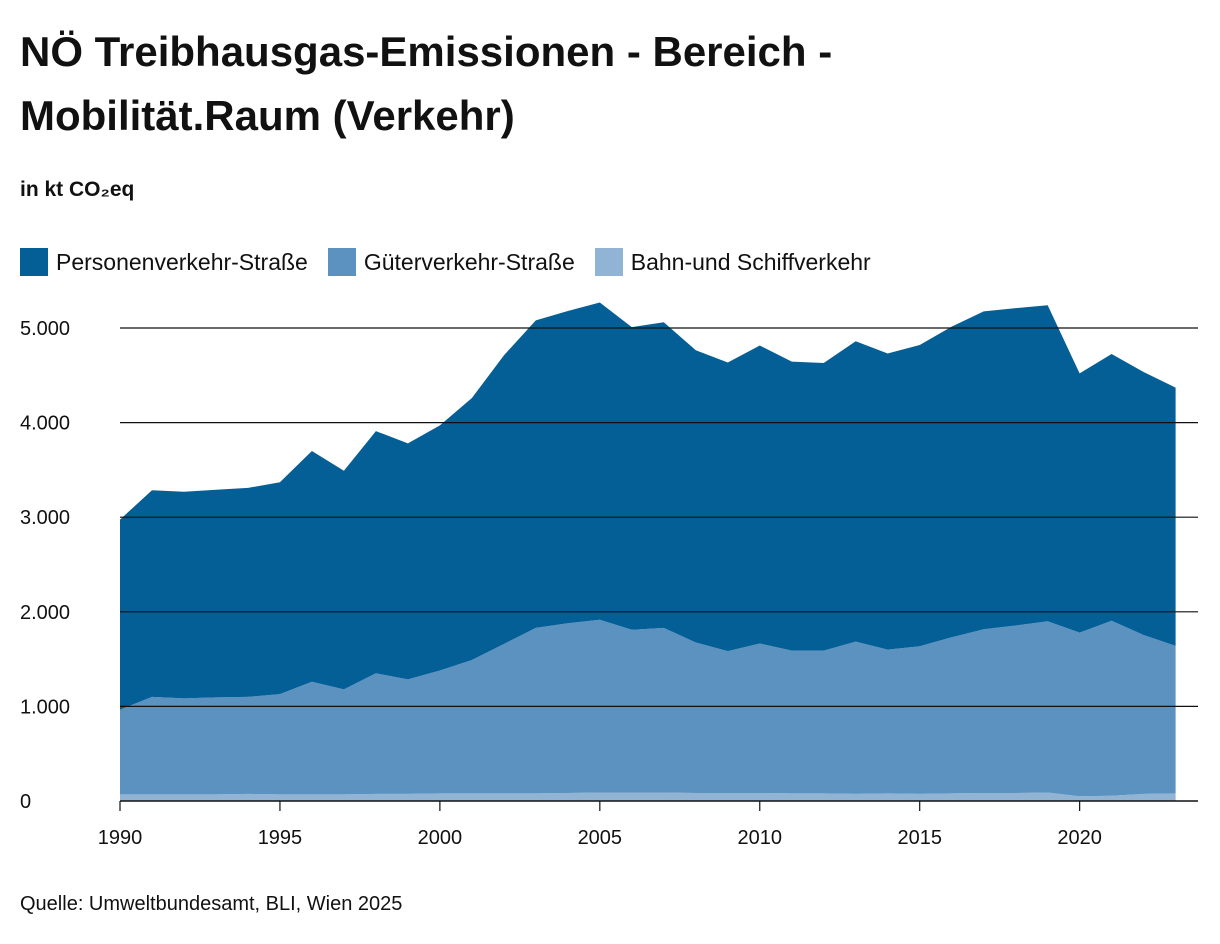 The width and height of the screenshot is (1220, 944). Describe the element at coordinates (25, 802) in the screenshot. I see `y-tick-label-0: 0` at that location.